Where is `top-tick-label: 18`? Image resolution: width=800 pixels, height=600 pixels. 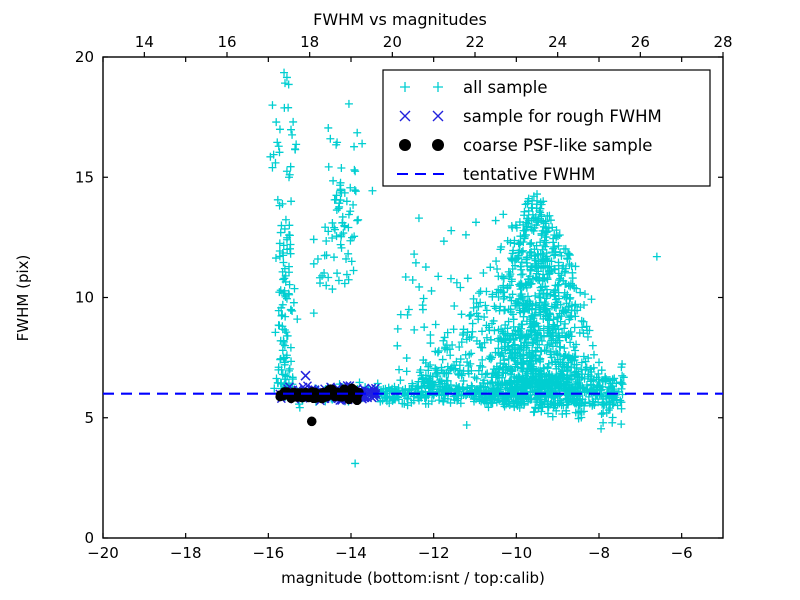
top-tick-label: 18 is located at coordinates (309, 42).